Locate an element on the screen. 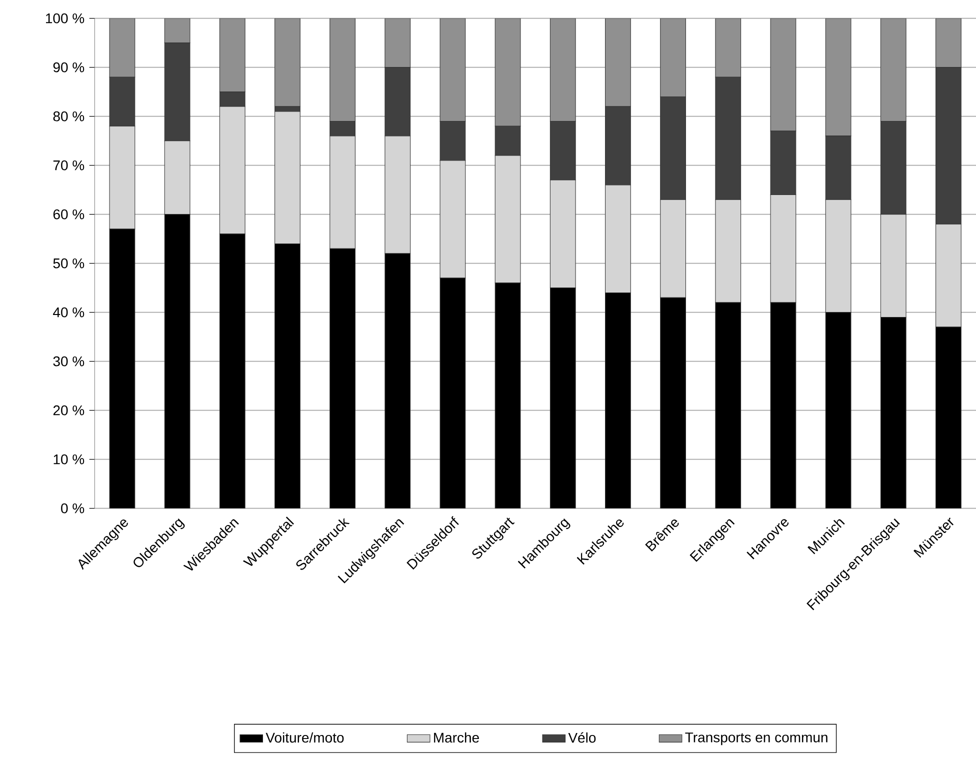  y-tick-label: 60 % is located at coordinates (68, 214).